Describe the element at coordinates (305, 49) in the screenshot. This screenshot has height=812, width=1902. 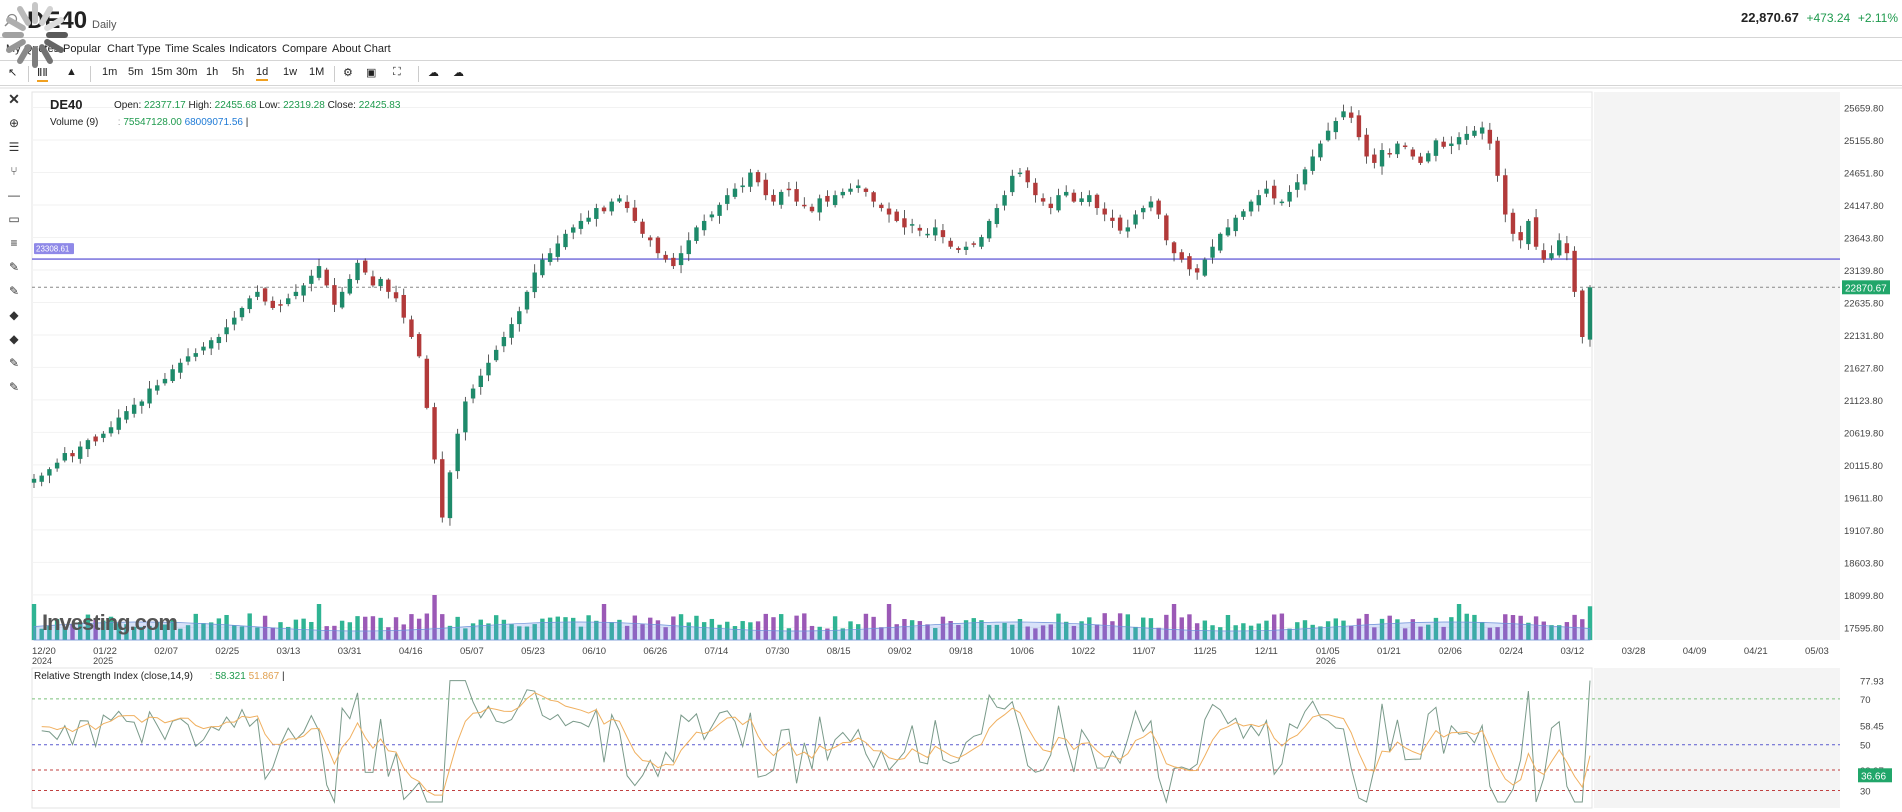
I see `menu-compare: Compare` at that location.